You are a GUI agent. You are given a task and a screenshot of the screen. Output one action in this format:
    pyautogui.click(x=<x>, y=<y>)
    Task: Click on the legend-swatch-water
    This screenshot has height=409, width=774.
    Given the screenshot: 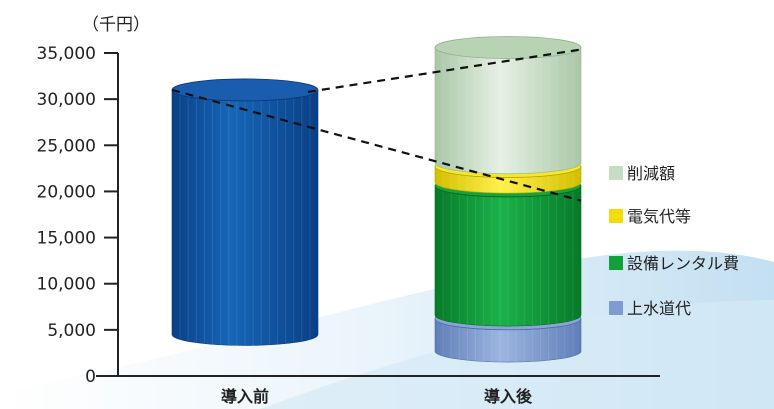 What is the action you would take?
    pyautogui.click(x=616, y=308)
    